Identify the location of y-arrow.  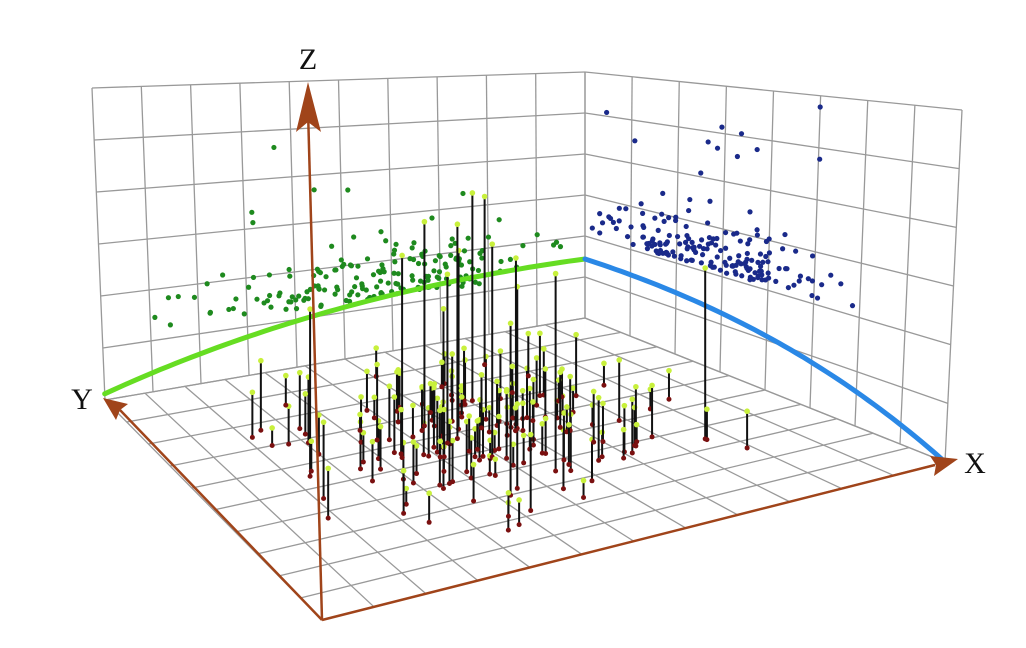
(115, 409).